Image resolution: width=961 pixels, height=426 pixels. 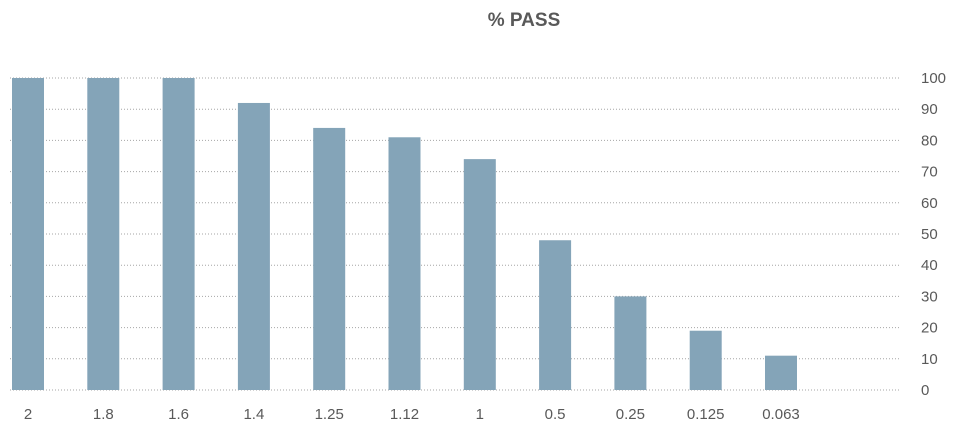 I want to click on chart-title: % PASS, so click(x=524, y=20).